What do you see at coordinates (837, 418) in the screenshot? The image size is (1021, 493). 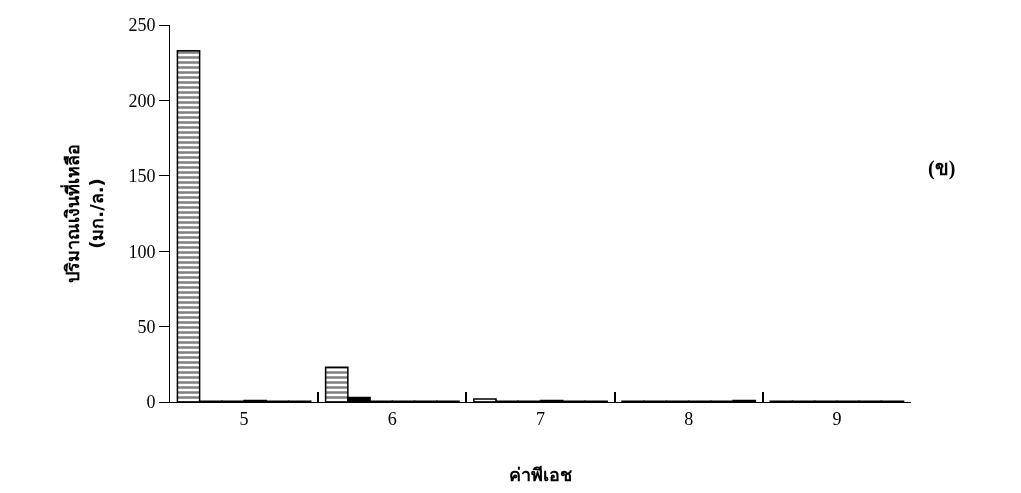 I see `x-tick-label: 9` at bounding box center [837, 418].